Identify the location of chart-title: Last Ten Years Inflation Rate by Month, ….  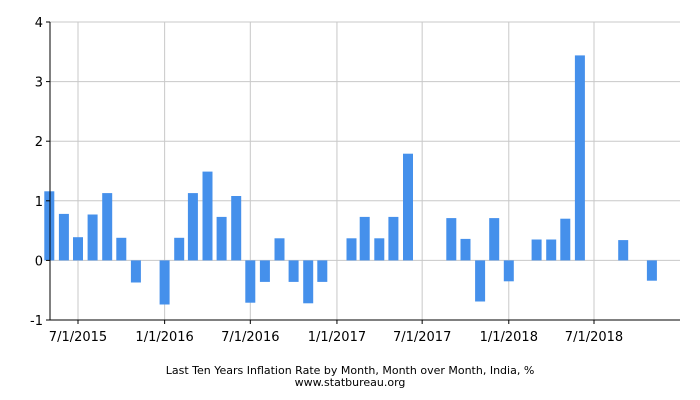
(350, 370).